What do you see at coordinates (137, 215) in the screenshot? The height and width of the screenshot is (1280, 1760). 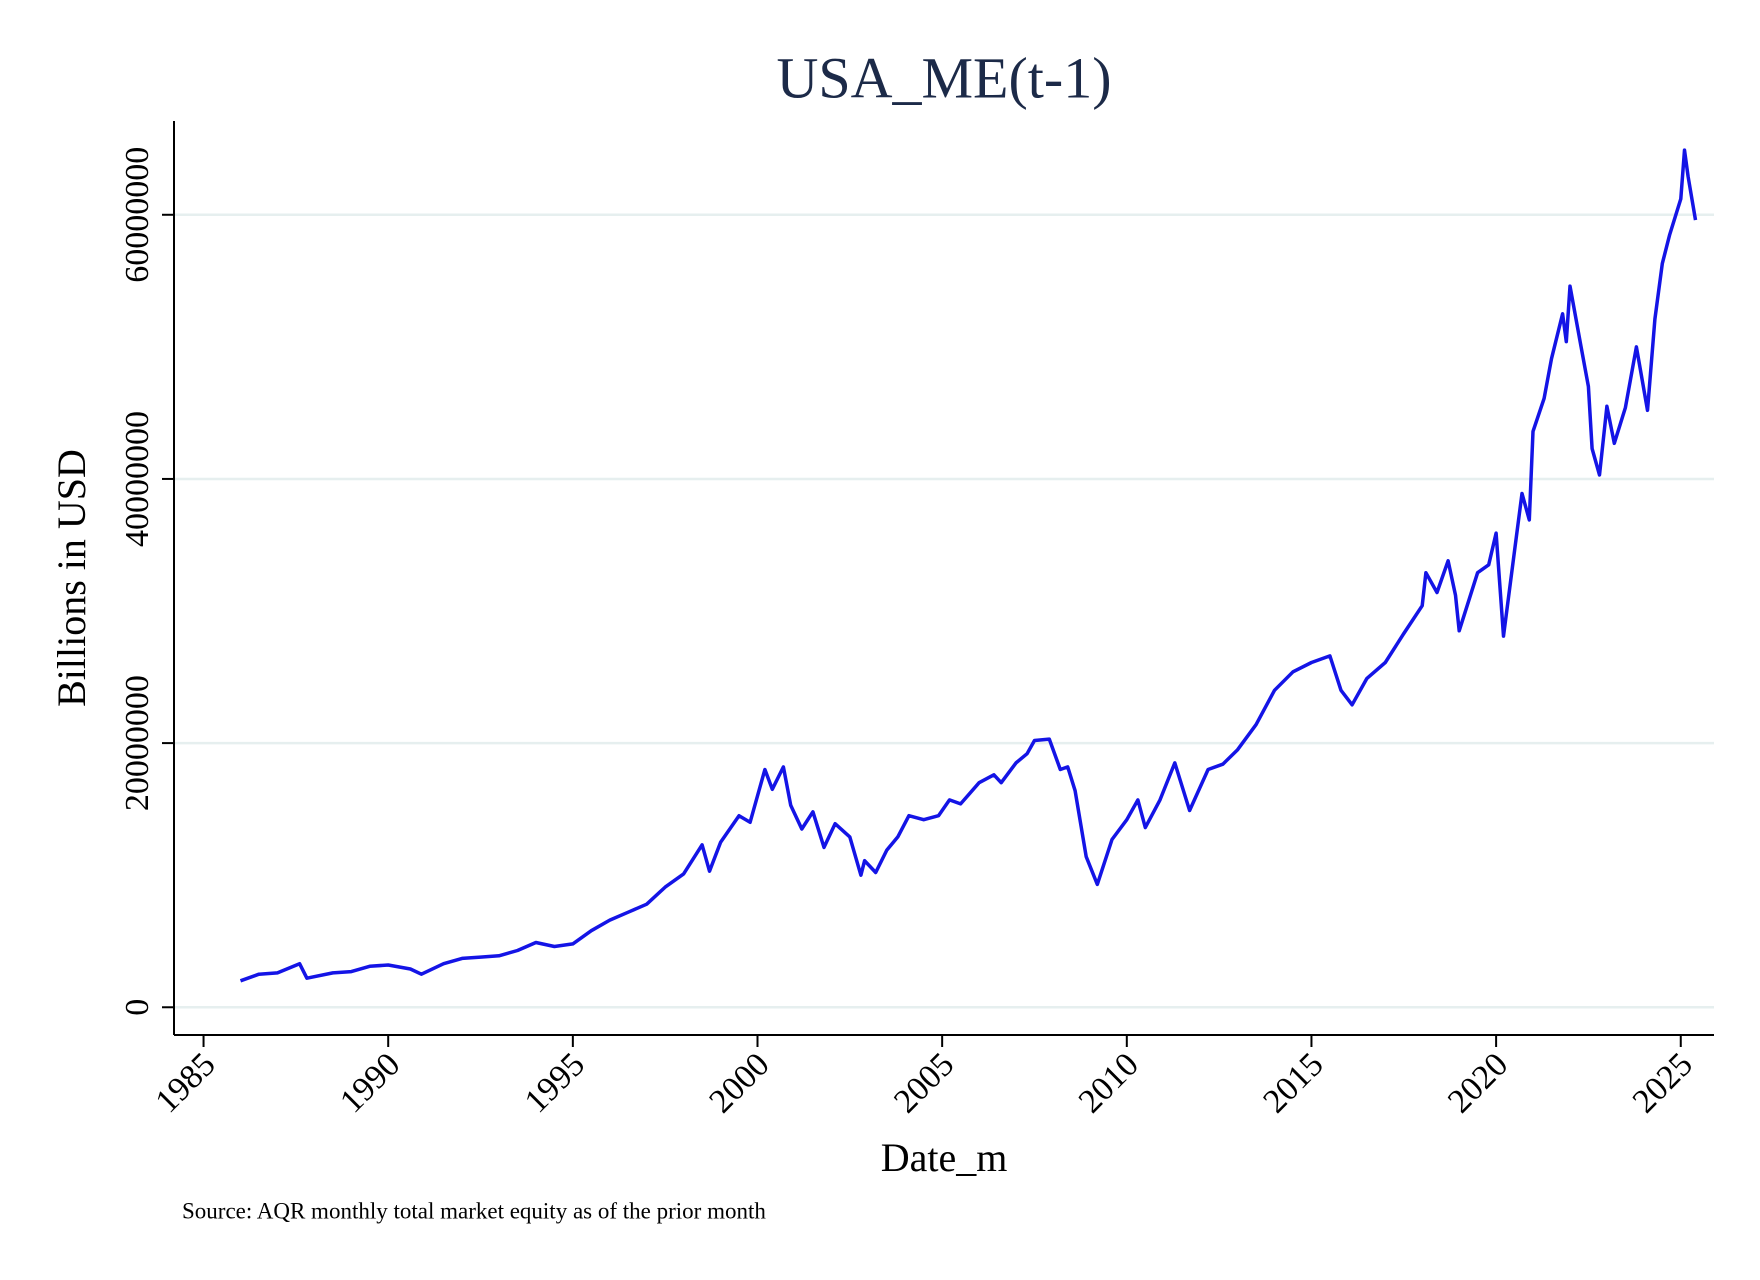 I see `y-tick-label: 60000000` at bounding box center [137, 215].